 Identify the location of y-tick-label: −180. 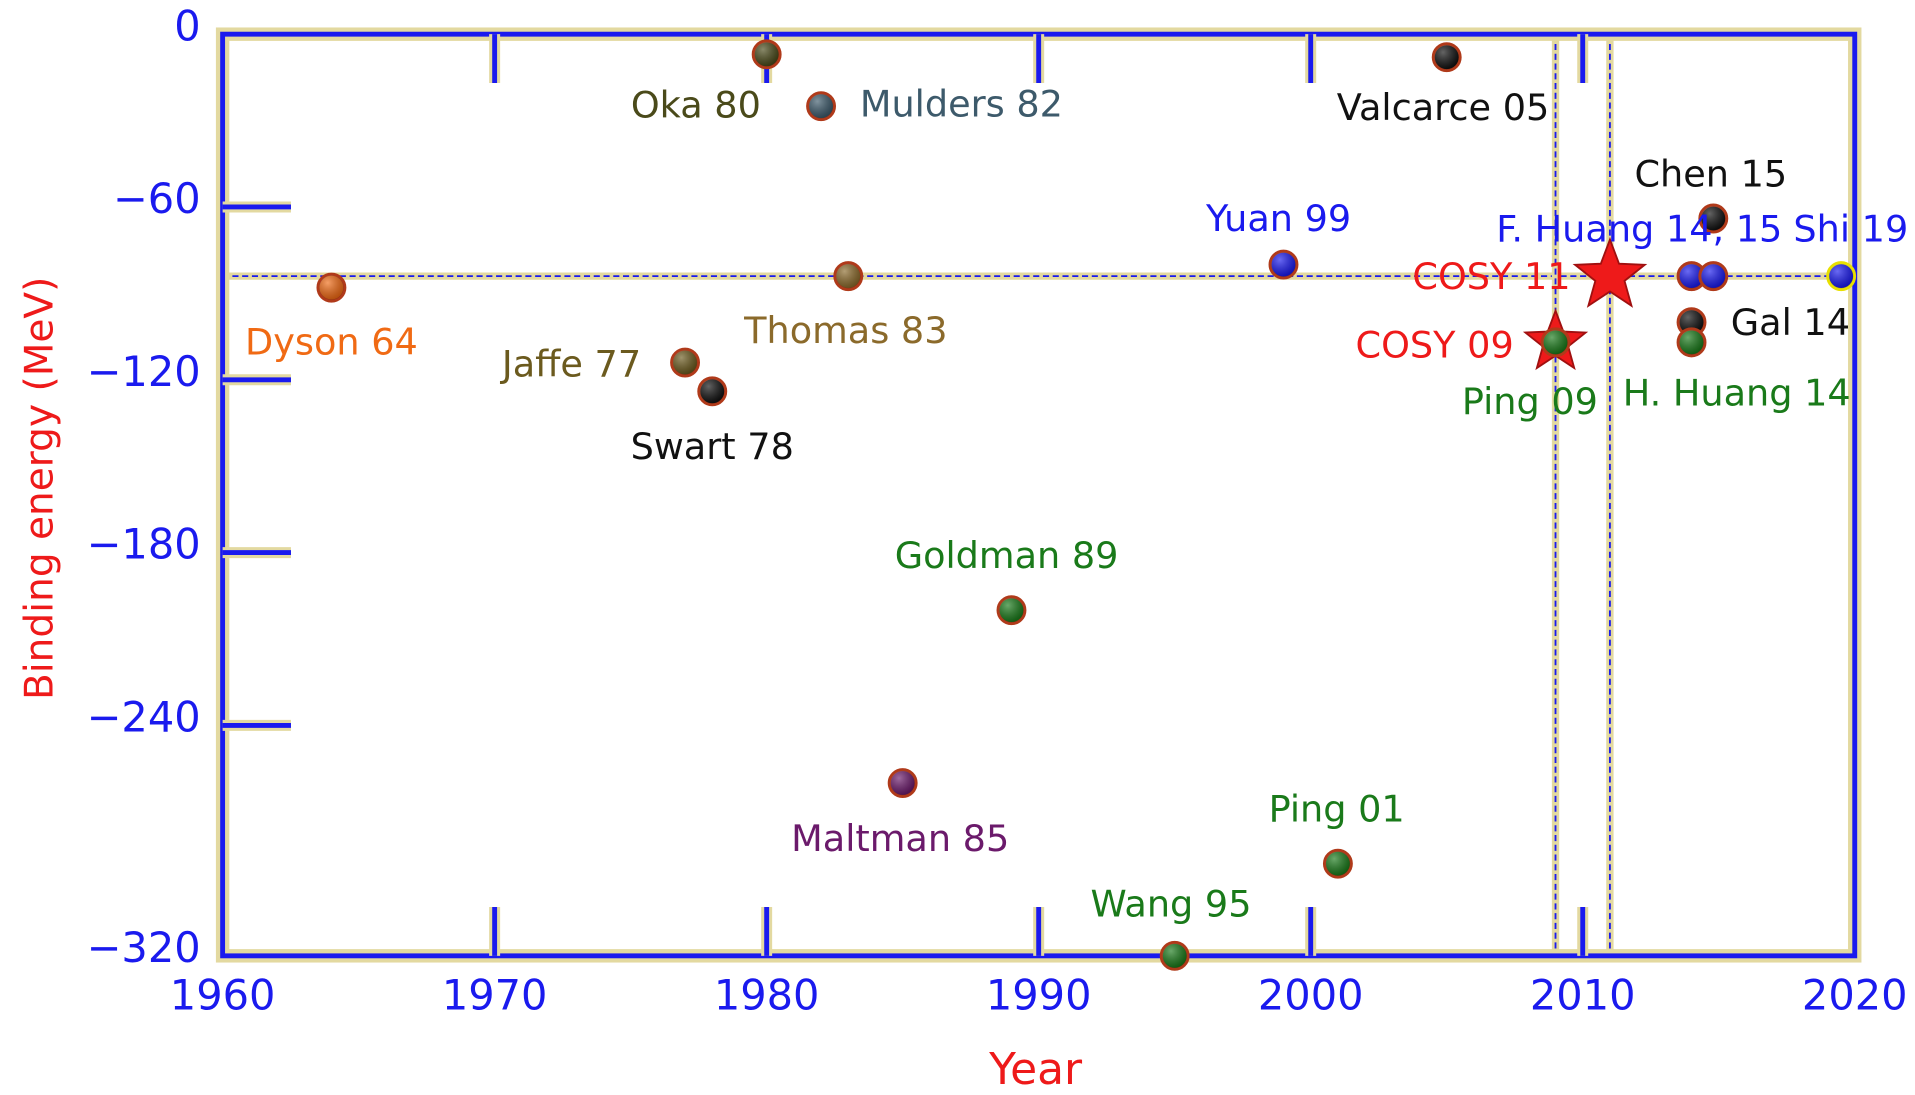
(144, 544).